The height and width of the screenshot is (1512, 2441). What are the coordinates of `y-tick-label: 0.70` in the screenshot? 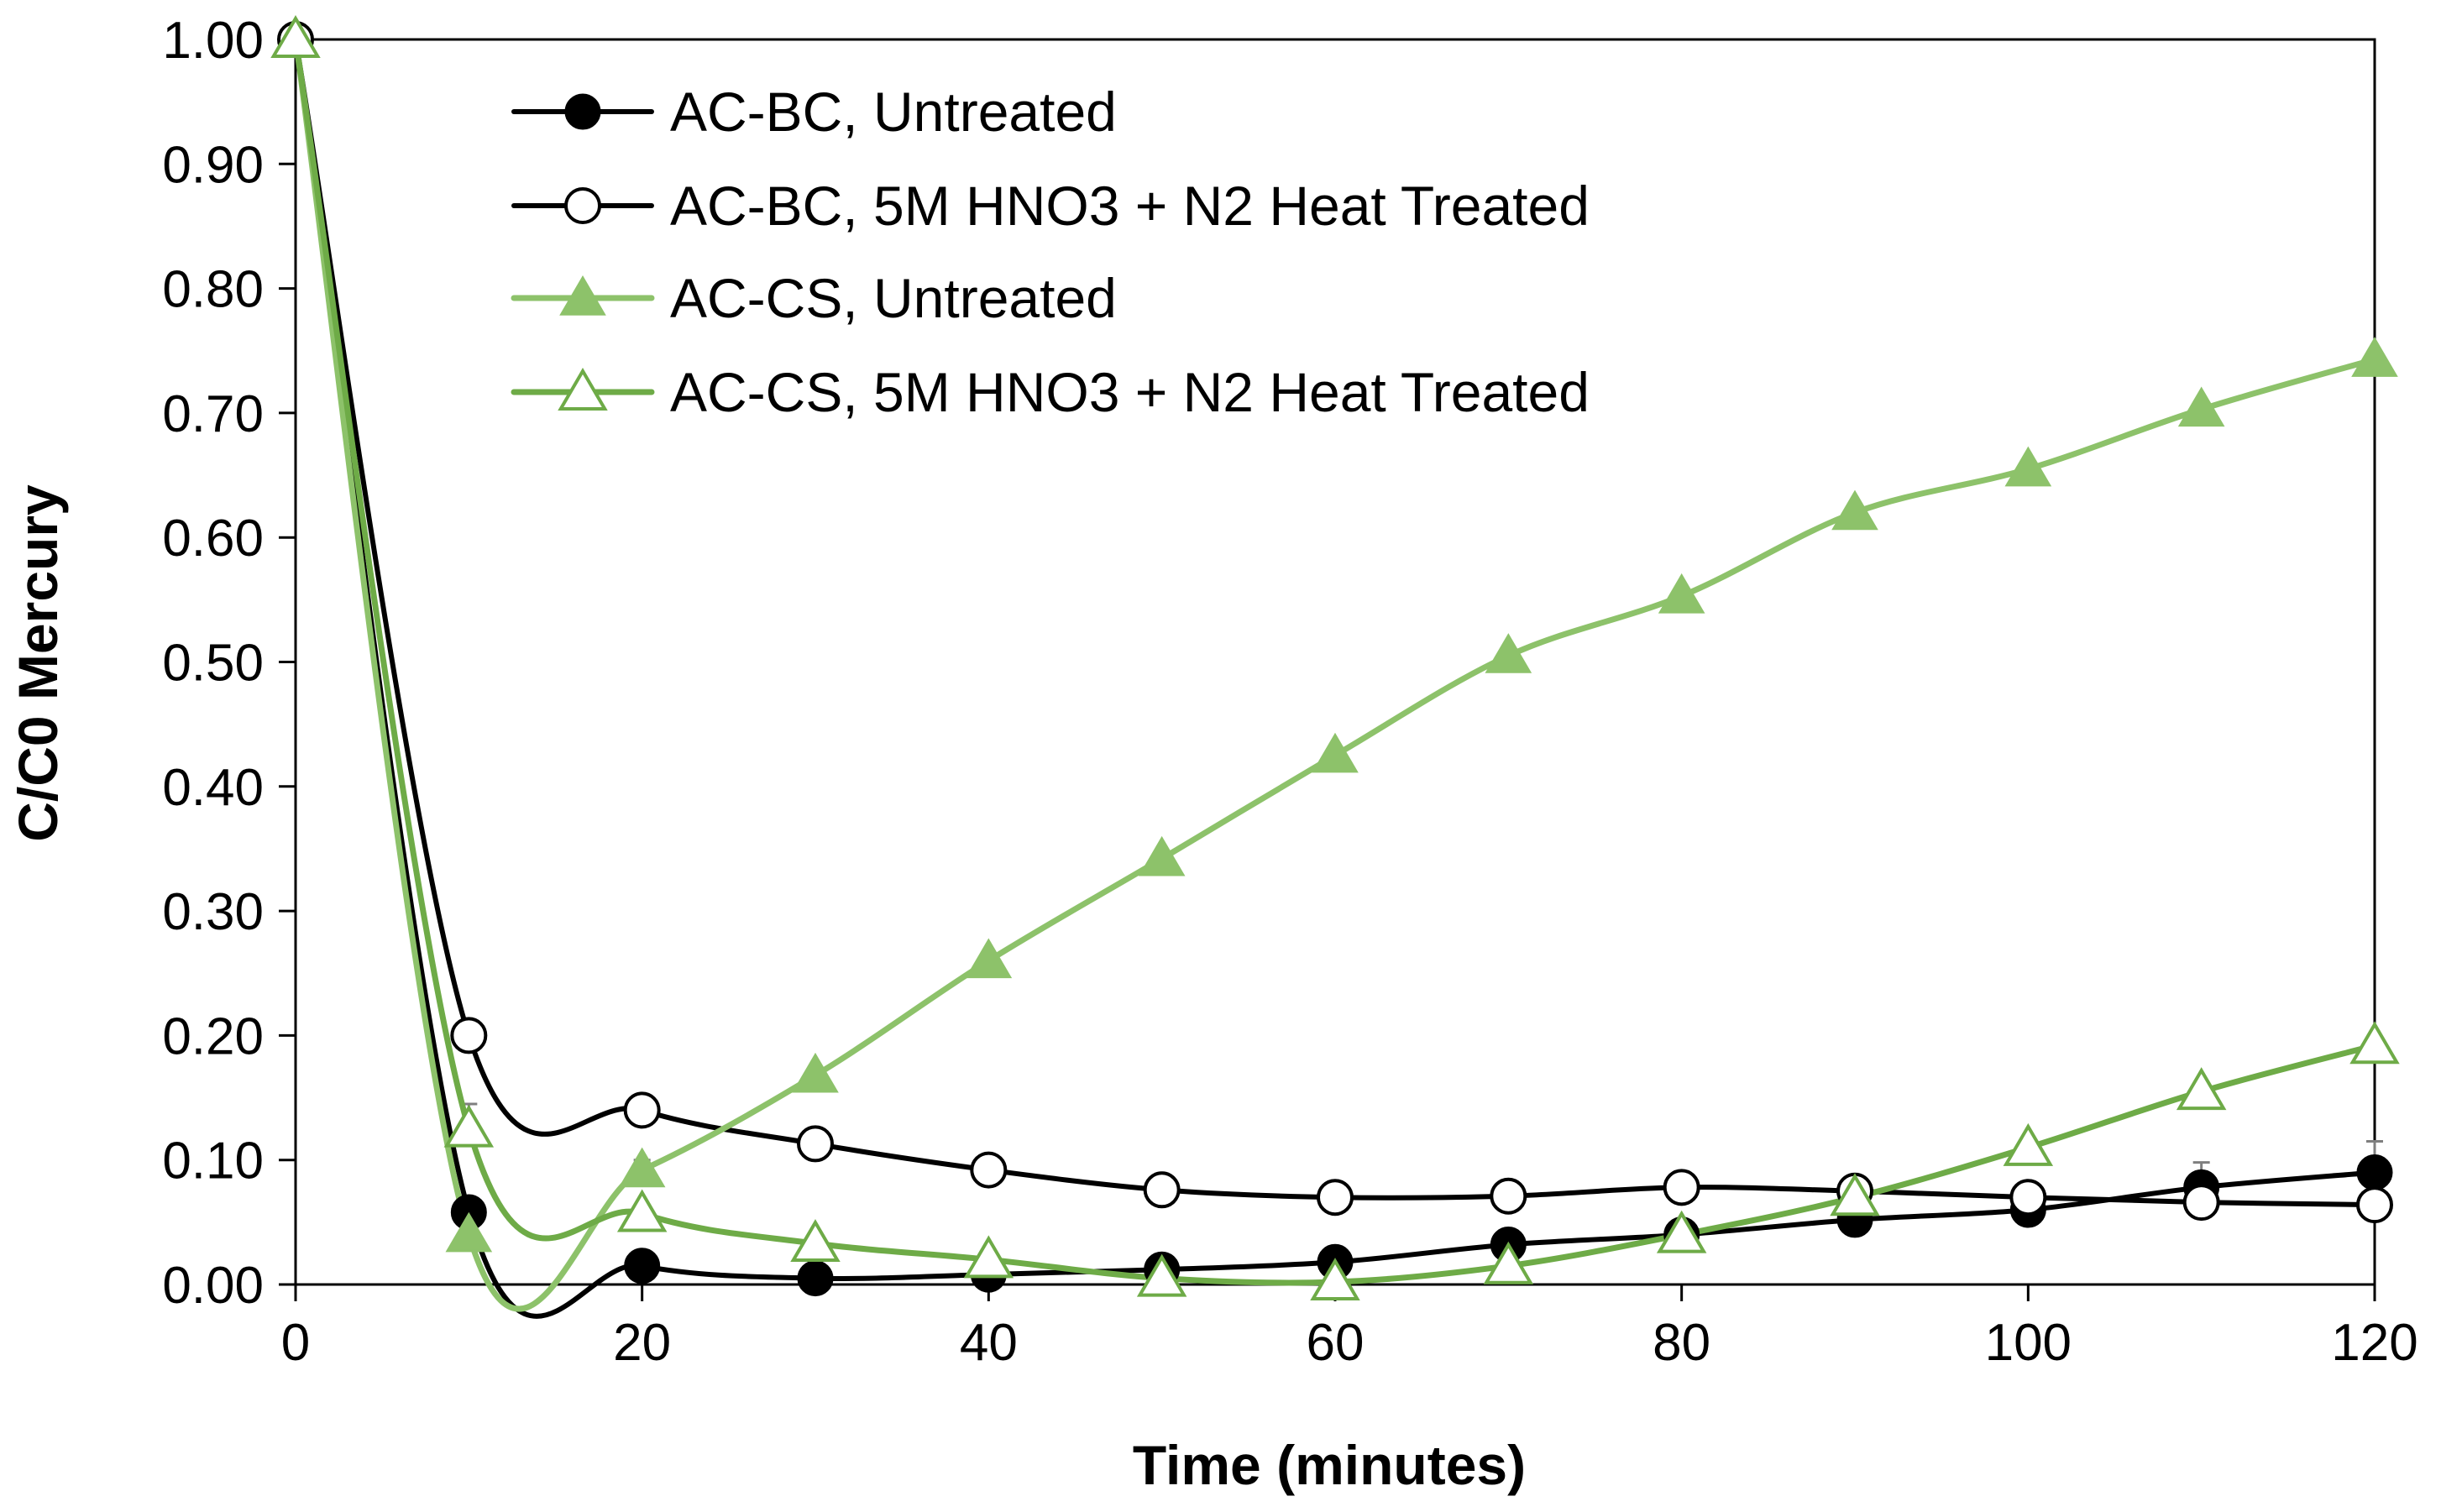 It's located at (213, 414).